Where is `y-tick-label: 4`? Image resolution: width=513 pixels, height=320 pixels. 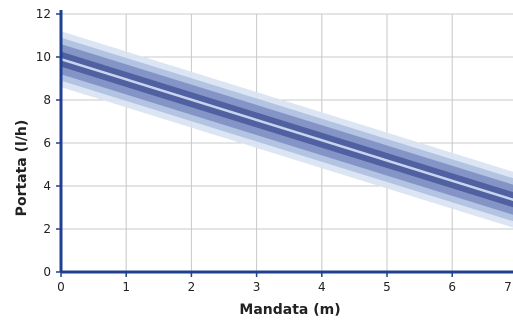 y-tick-label: 4 is located at coordinates (47, 186).